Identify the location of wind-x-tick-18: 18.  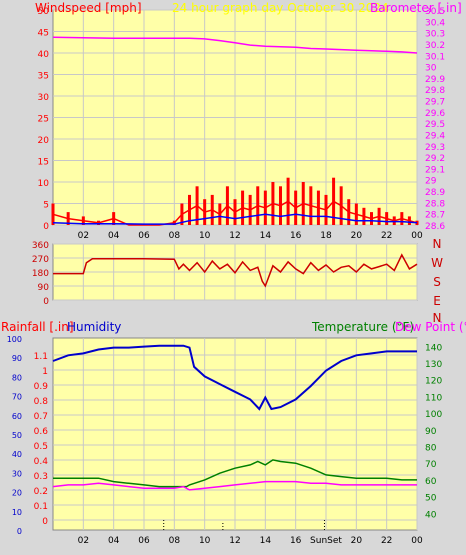
(326, 236).